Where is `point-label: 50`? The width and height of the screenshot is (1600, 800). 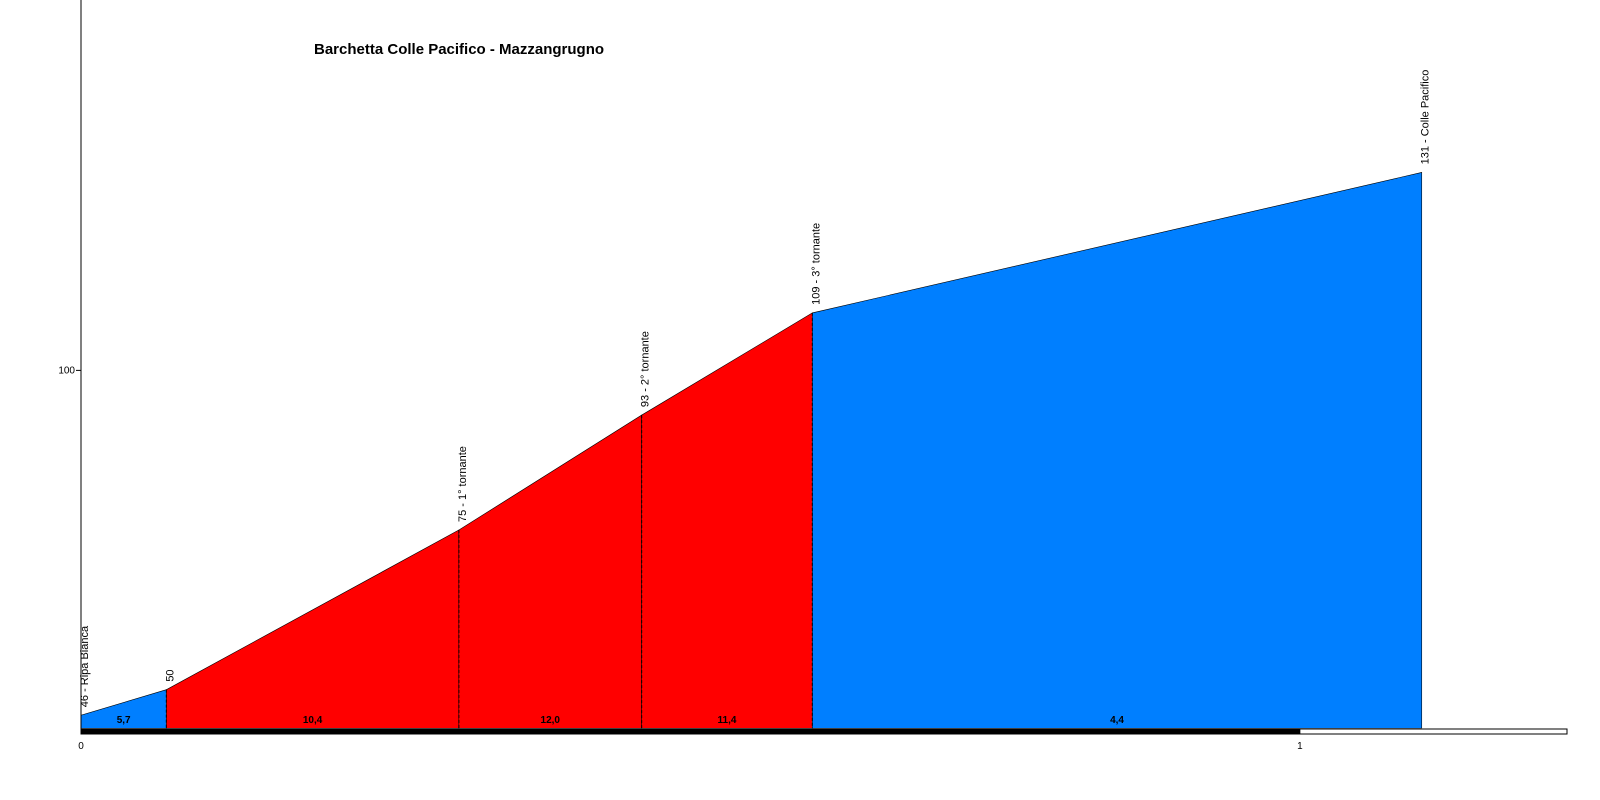
point-label: 50 is located at coordinates (170, 675).